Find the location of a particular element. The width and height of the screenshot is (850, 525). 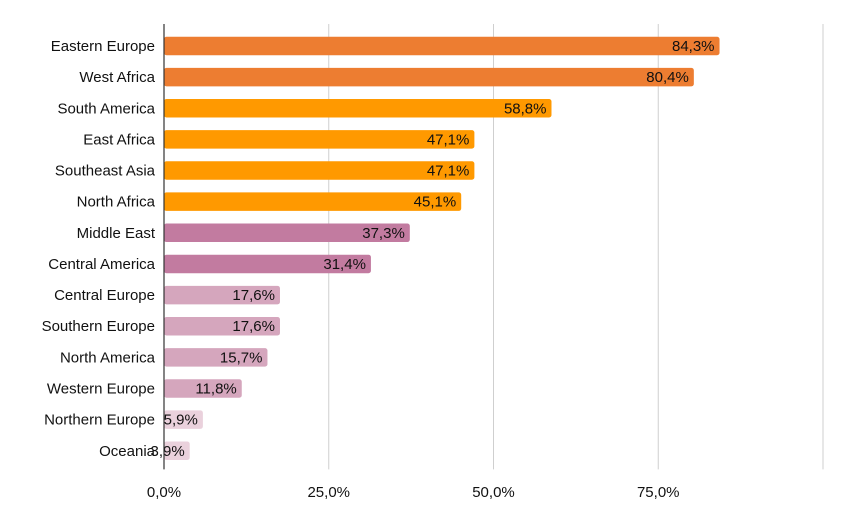

data-label: 11,8% is located at coordinates (215, 389).